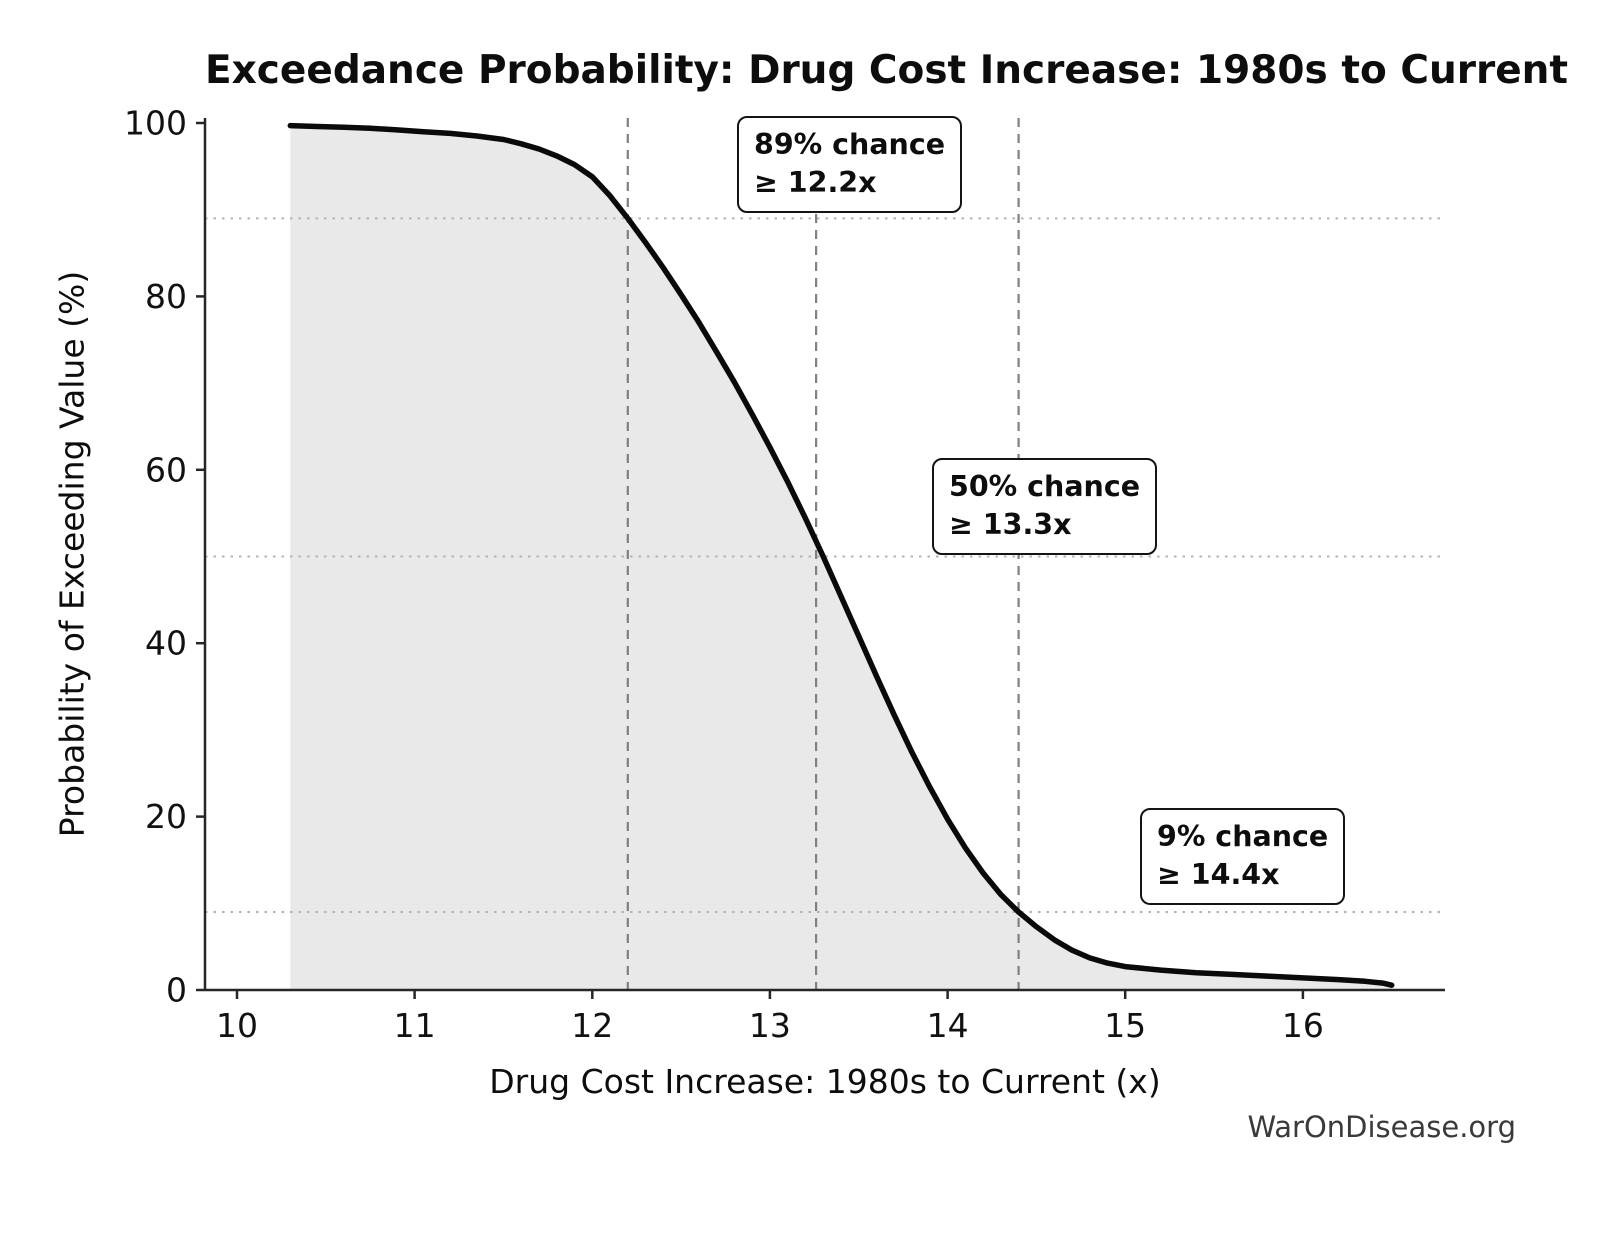  I want to click on annotation-line1: 50% chance, so click(1045, 486).